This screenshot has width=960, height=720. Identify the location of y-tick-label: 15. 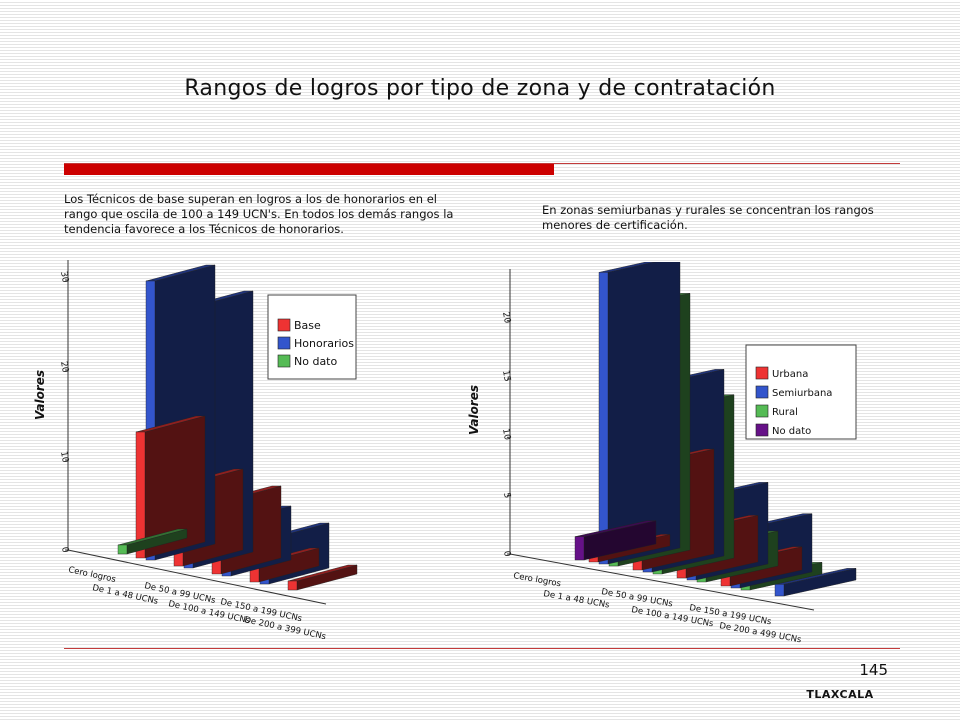
(506, 376).